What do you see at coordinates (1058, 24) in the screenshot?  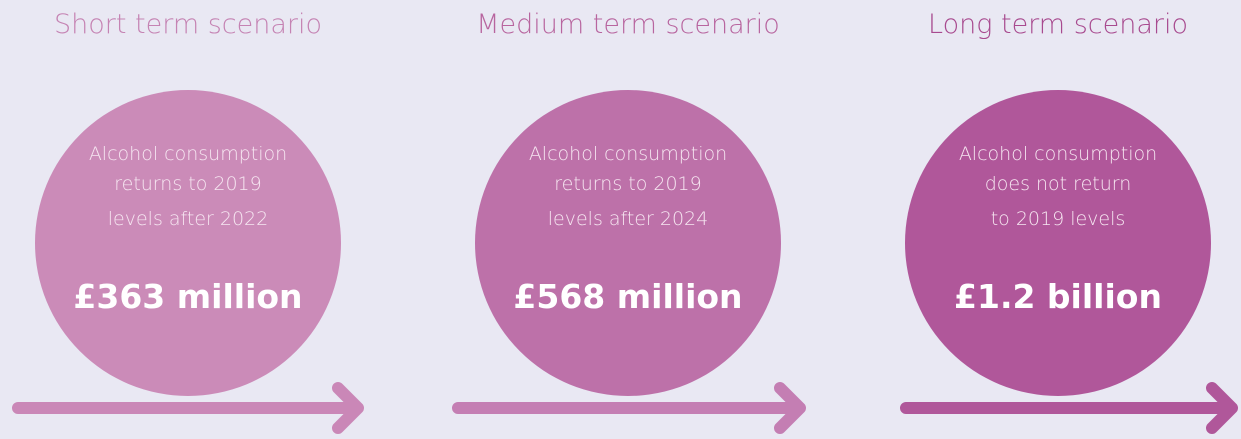 I see `scenario-title: Long term scenario` at bounding box center [1058, 24].